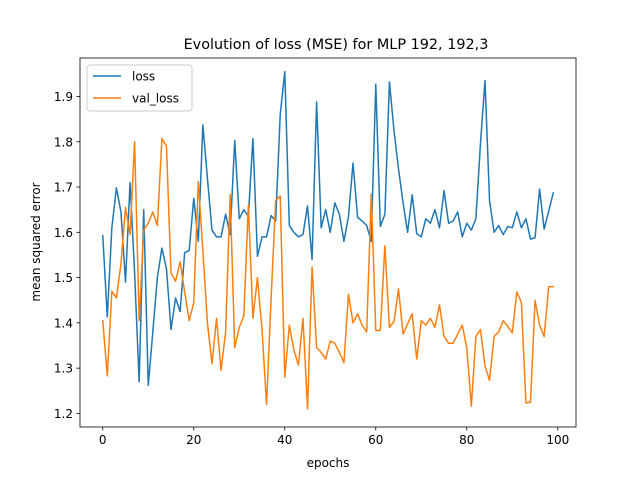  Describe the element at coordinates (284, 440) in the screenshot. I see `x-tick-label: 40` at that location.